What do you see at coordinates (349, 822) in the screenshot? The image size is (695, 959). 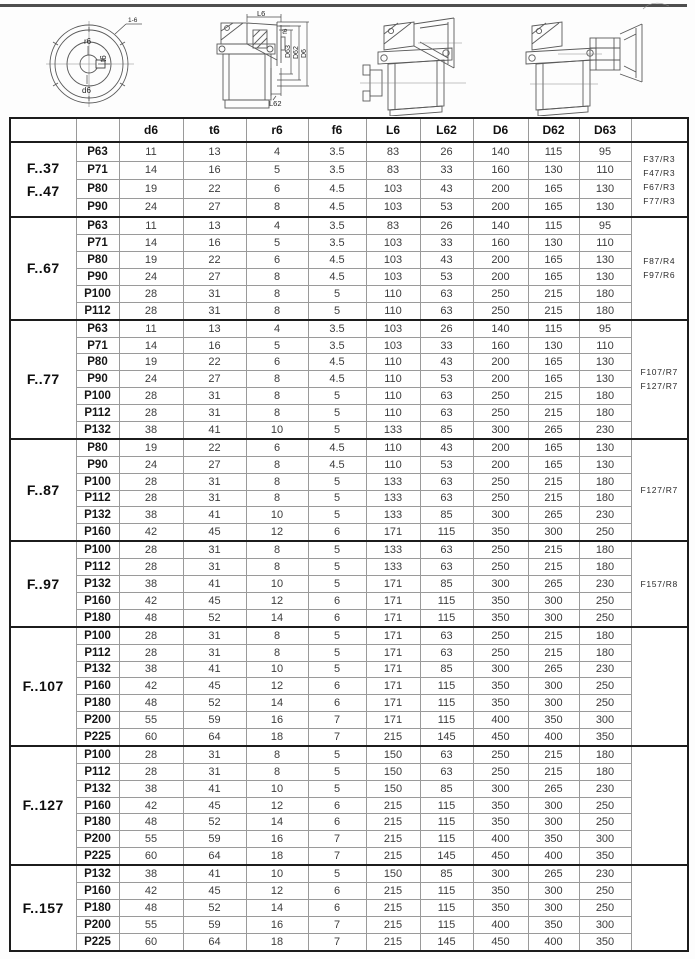 I see `table-row: P180 48 52 14 6 215 115 350 300 250` at bounding box center [349, 822].